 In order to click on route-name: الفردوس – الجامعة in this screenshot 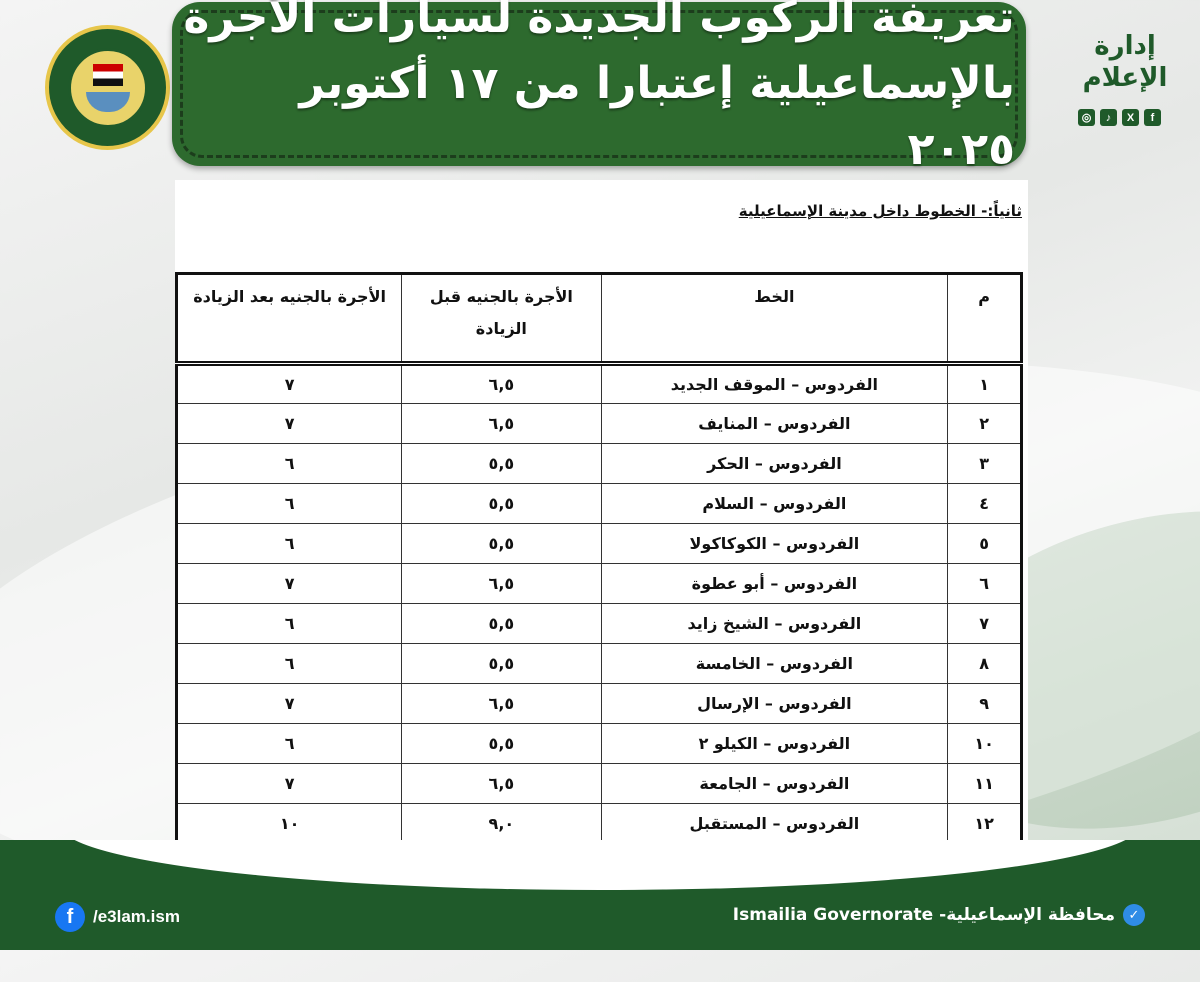, I will do `click(774, 783)`.